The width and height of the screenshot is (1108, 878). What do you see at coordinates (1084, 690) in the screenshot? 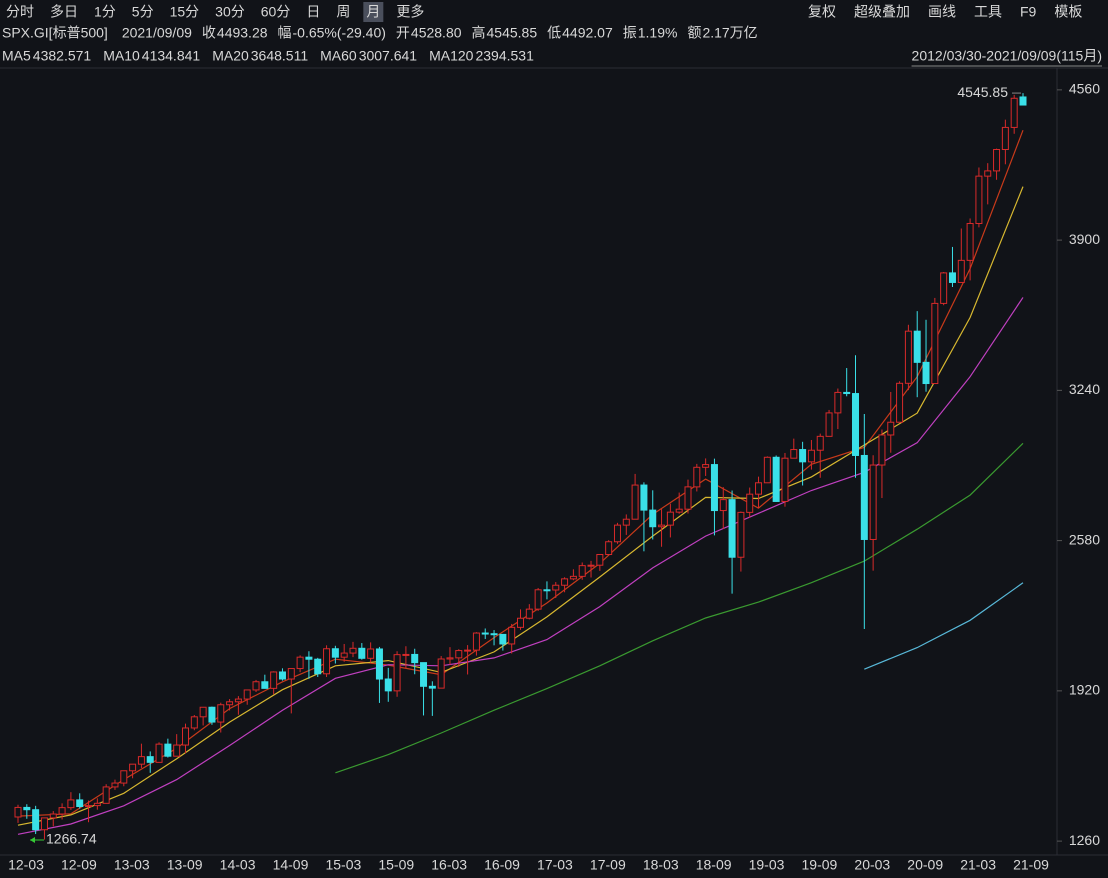
I see `y-tick-label: 1920` at bounding box center [1084, 690].